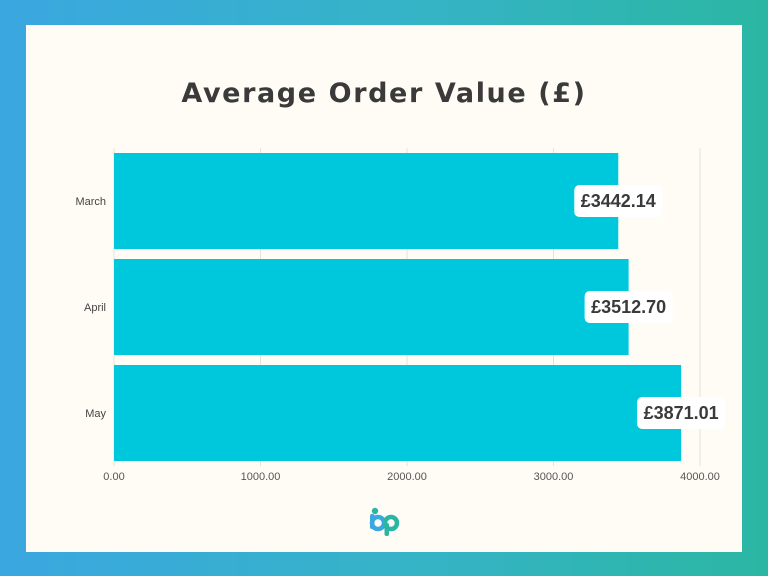 This screenshot has height=576, width=768. I want to click on x-tick-labels: 0.00 1000.00 2000.00 3000.00 4000.00, so click(411, 477).